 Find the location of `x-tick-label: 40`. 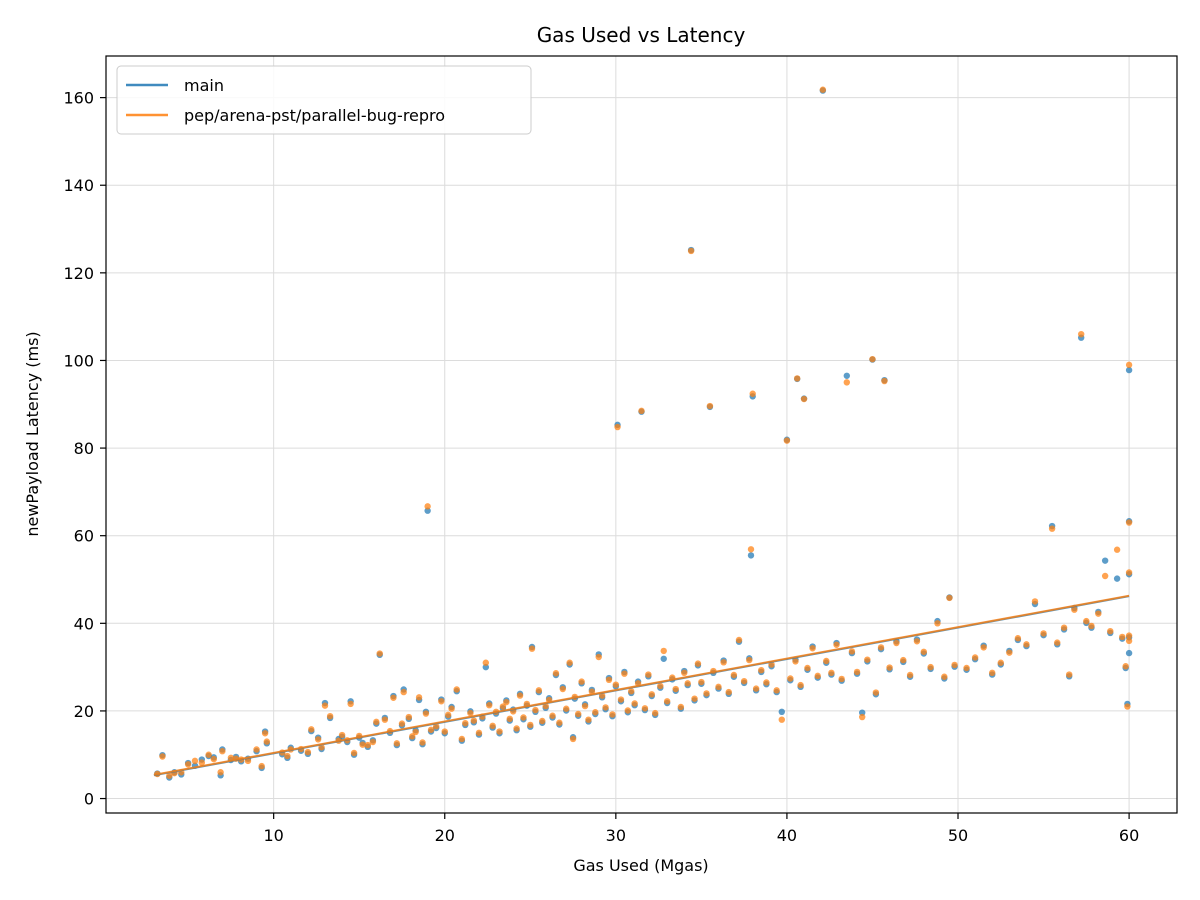

x-tick-label: 40 is located at coordinates (787, 835).